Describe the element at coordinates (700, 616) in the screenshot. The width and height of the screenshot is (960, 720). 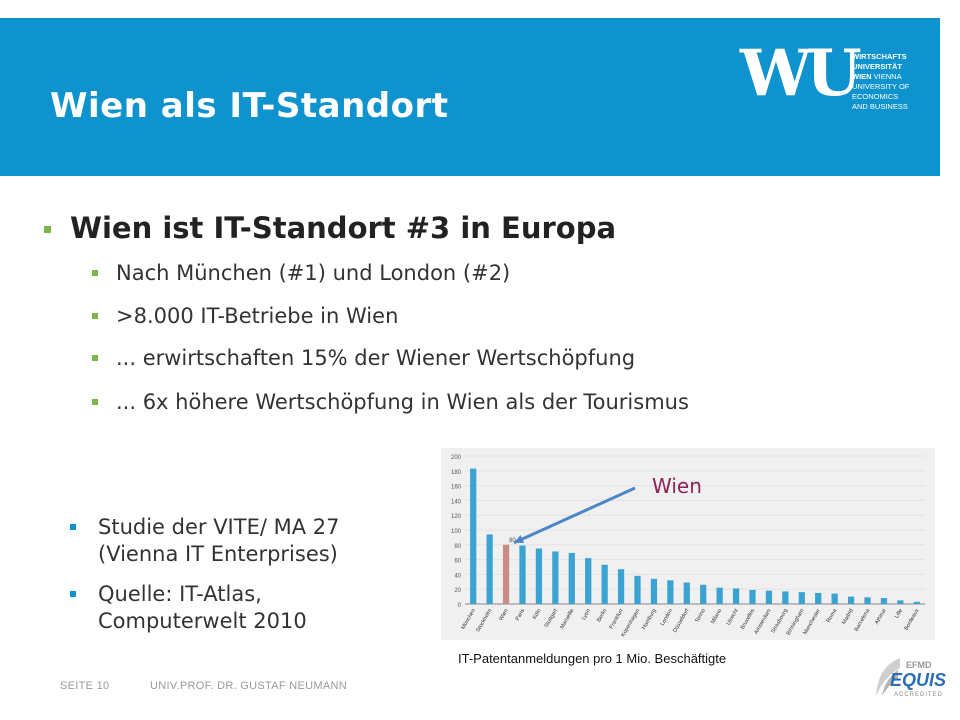
I see `x-tick-label: Torino` at that location.